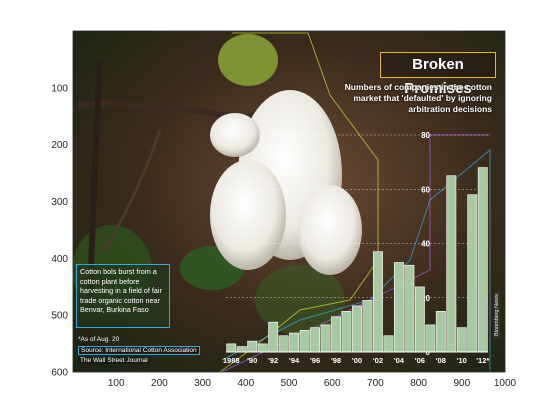 This screenshot has width=560, height=420. Describe the element at coordinates (59, 316) in the screenshot. I see `y-axis-tick-label: 500` at that location.